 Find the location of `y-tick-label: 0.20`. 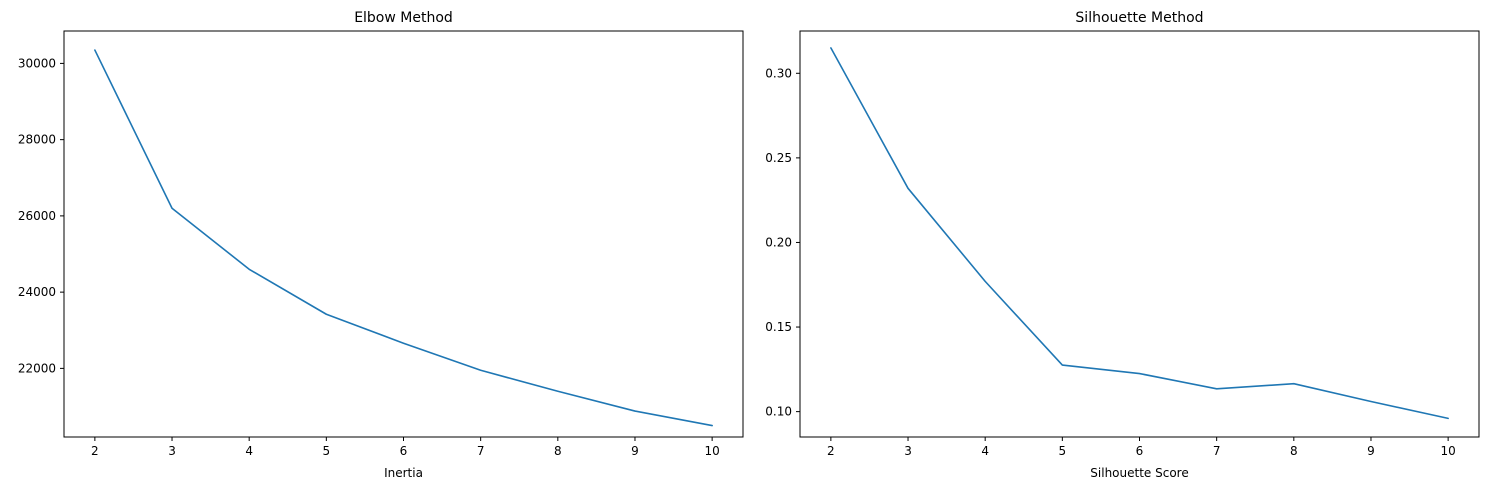

y-tick-label: 0.20 is located at coordinates (778, 242).